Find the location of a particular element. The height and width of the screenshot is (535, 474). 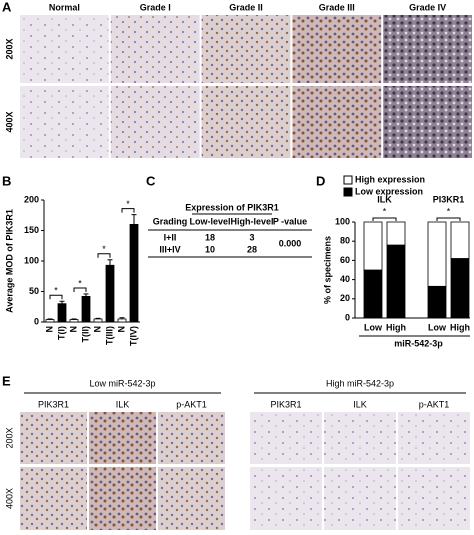

x-tick-label: T(III) is located at coordinates (109, 335).